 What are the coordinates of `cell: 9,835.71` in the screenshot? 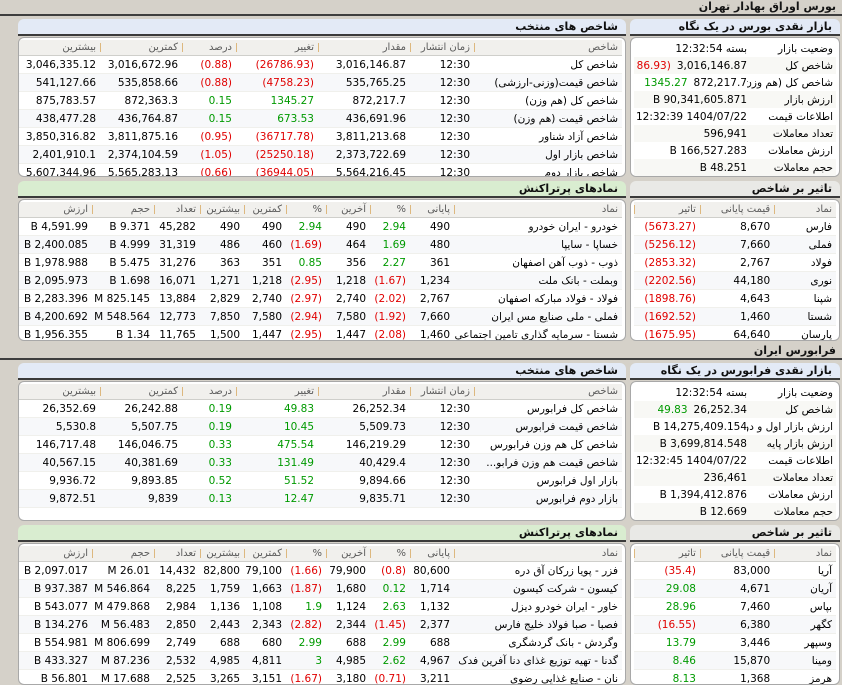 It's located at (364, 499).